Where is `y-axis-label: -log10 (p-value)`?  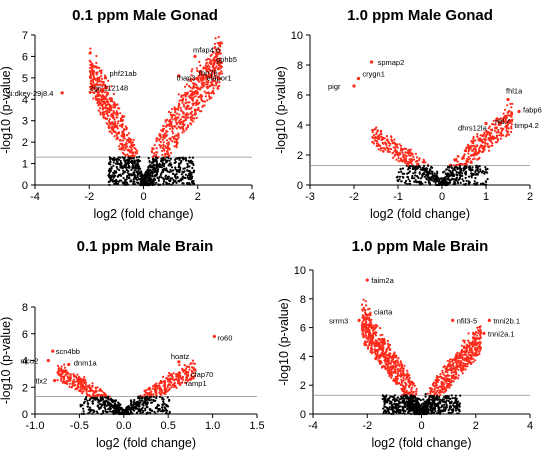 y-axis-label: -log10 (p-value) is located at coordinates (6, 361).